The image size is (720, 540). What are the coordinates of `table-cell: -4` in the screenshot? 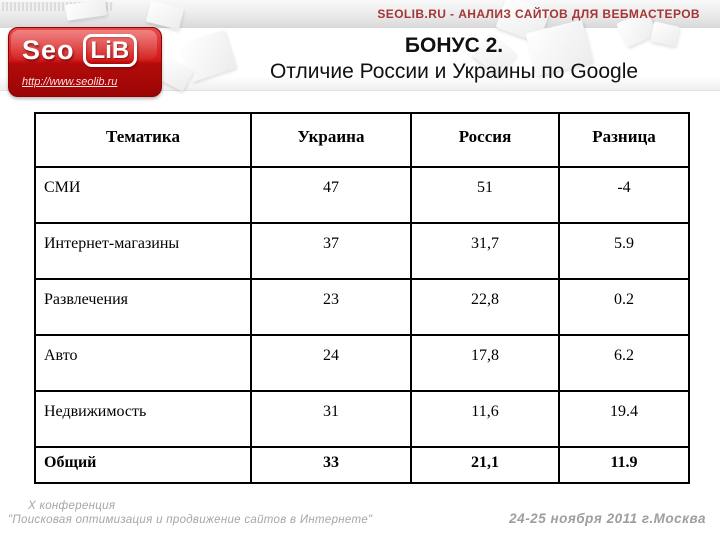 It's located at (624, 195).